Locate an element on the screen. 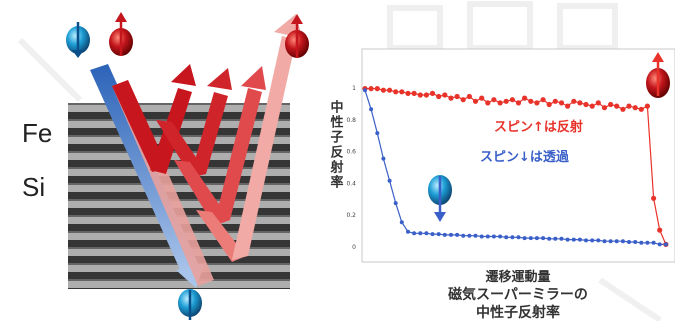 The height and width of the screenshot is (321, 675). incoming-spin-down-icon is located at coordinates (78, 40).